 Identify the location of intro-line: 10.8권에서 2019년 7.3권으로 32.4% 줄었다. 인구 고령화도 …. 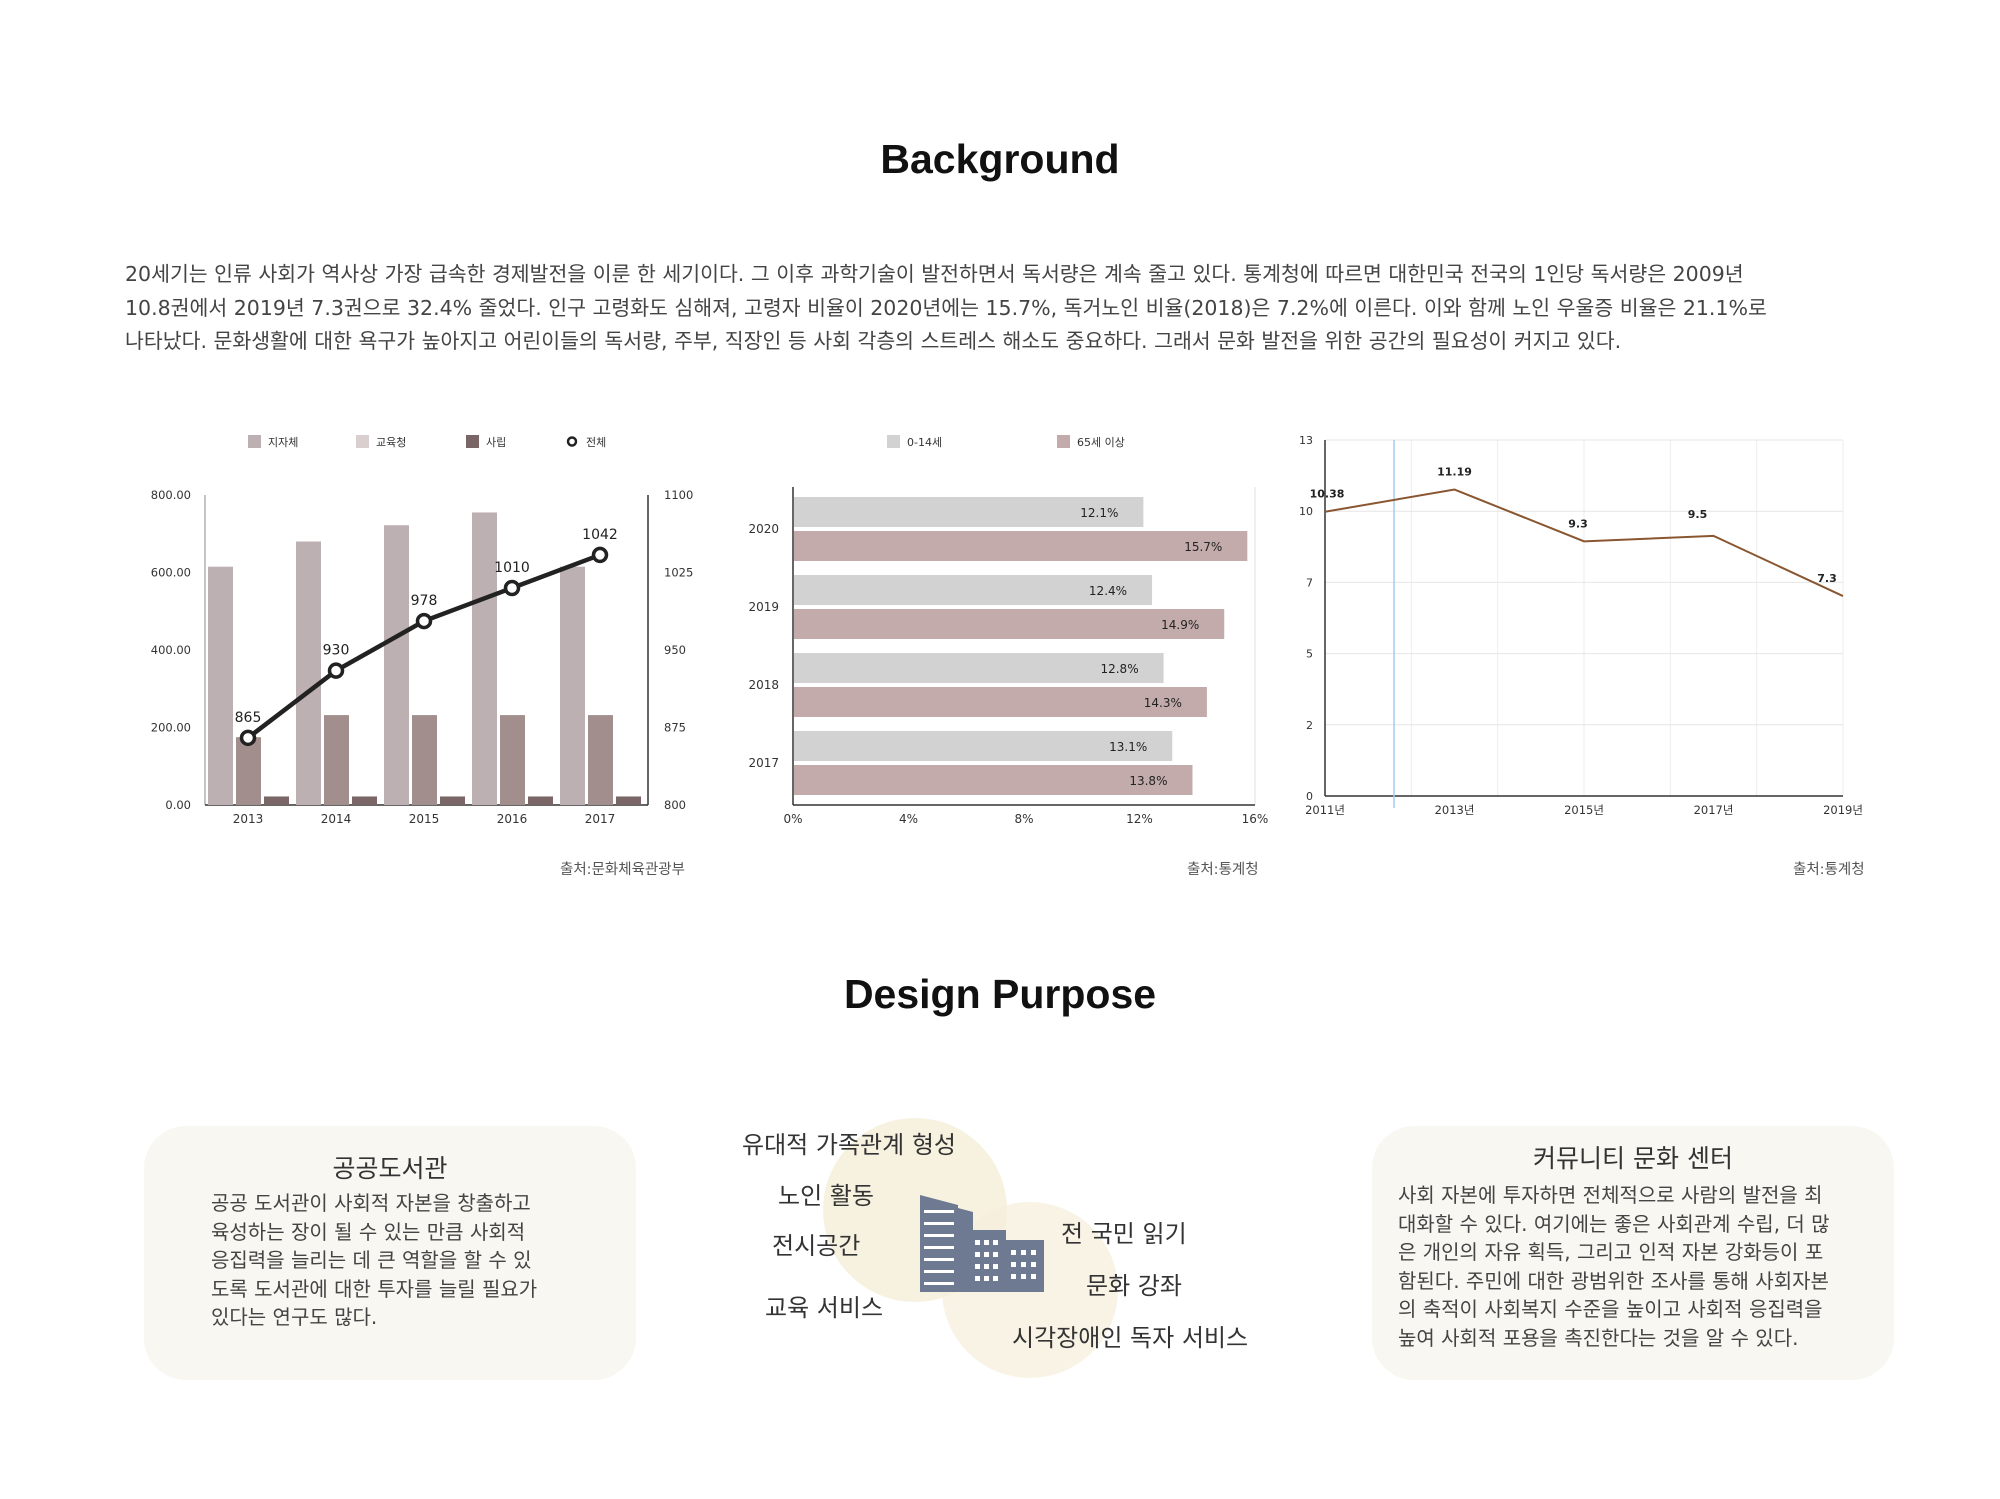
(946, 307).